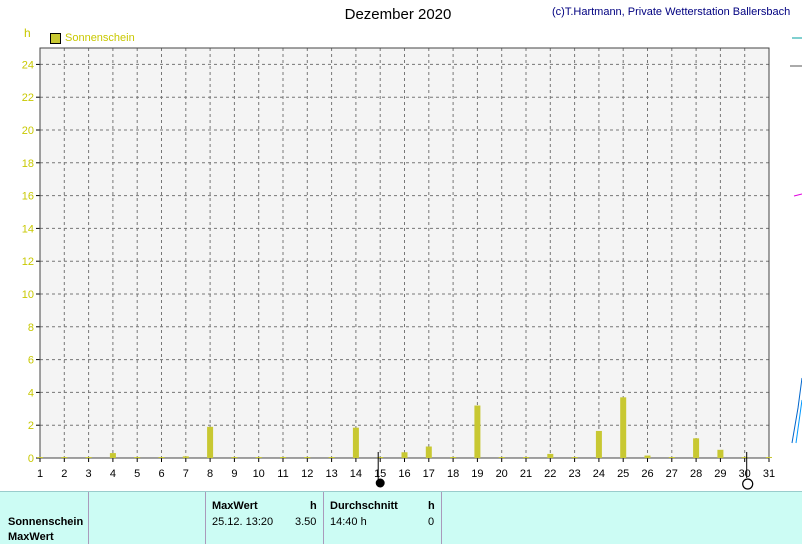 The height and width of the screenshot is (544, 802). I want to click on x-tick-label: 20, so click(502, 474).